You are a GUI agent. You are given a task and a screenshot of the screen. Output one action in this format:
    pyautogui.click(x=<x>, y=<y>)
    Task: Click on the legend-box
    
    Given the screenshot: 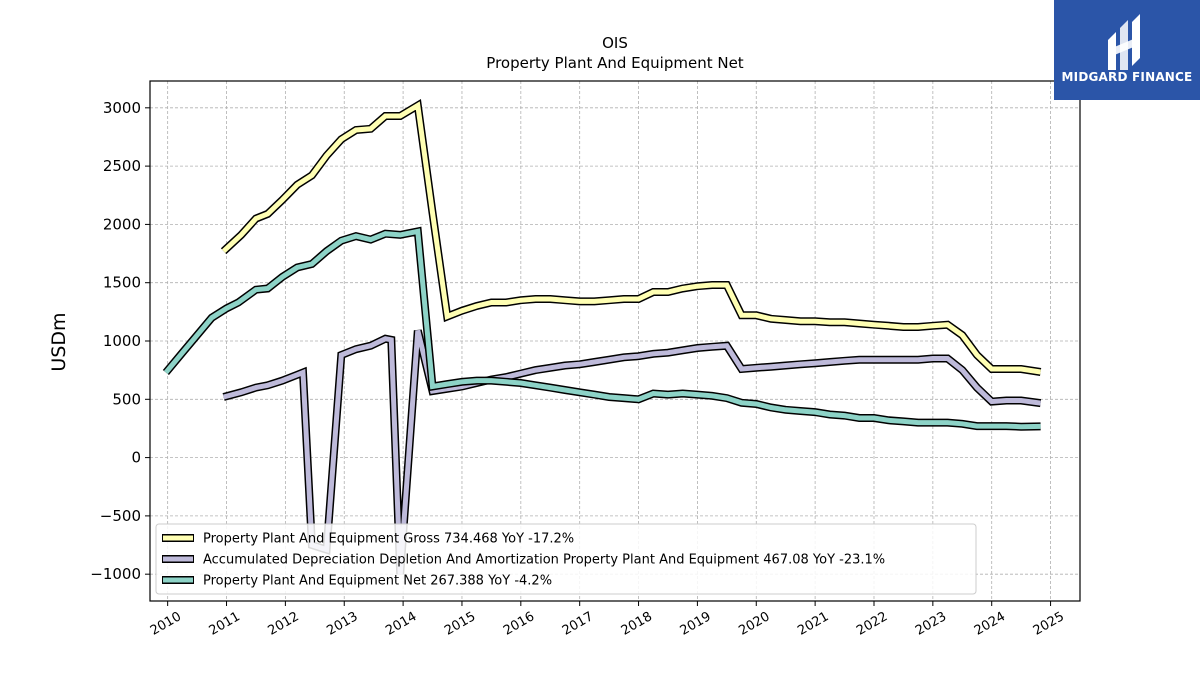 What is the action you would take?
    pyautogui.click(x=566, y=559)
    